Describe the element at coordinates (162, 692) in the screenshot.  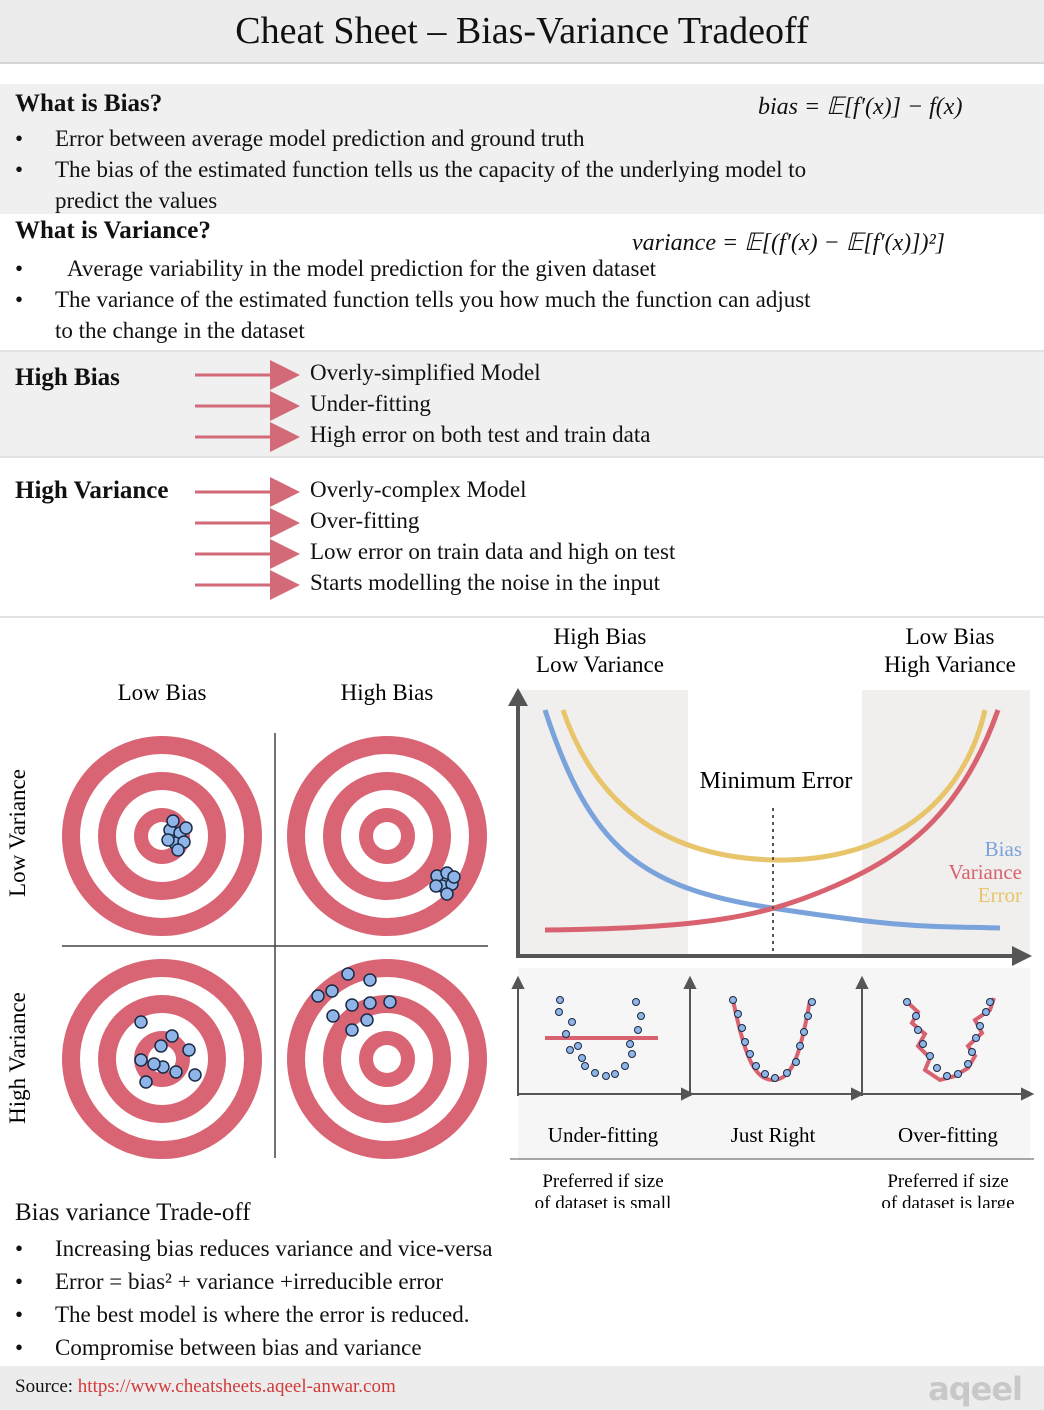
I see `target-col-low-bias: Low Bias` at that location.